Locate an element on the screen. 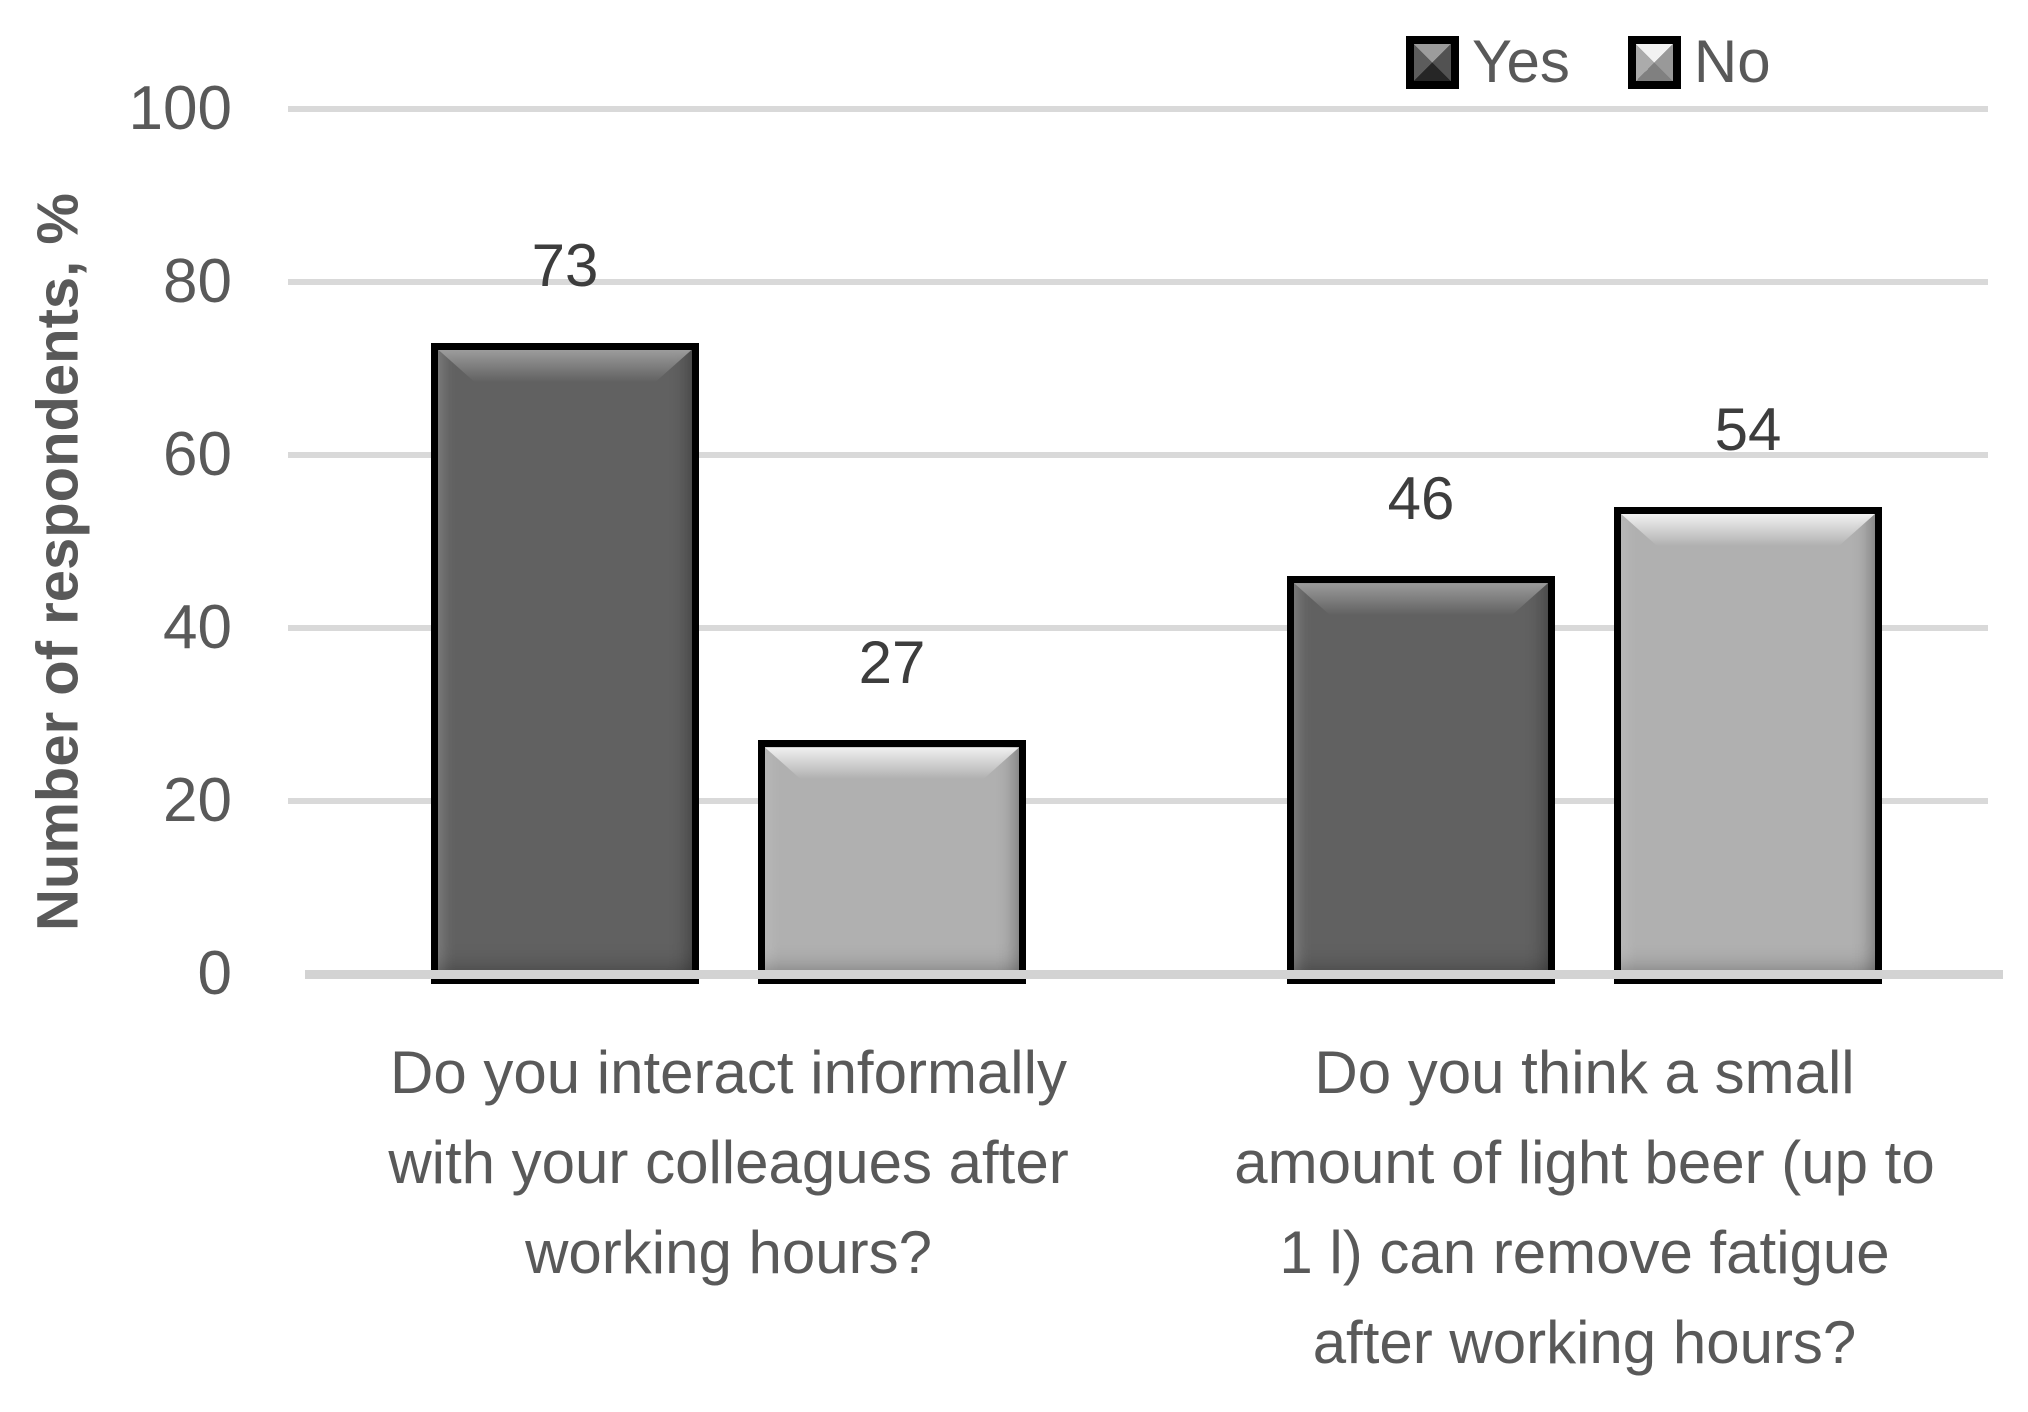  value-label-no-group2: 54 is located at coordinates (1748, 429).